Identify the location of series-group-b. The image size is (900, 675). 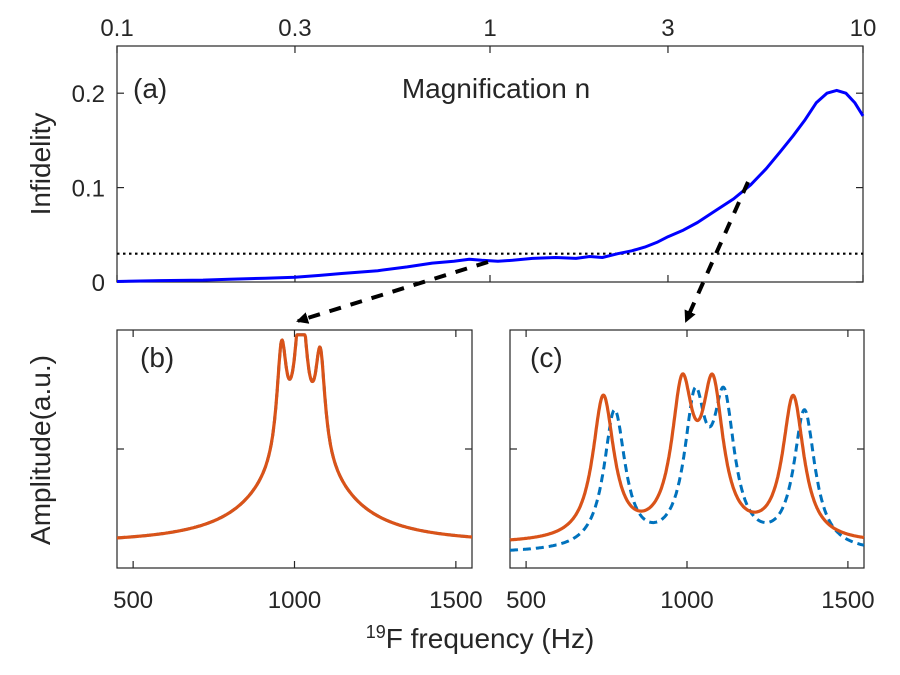
(294, 436).